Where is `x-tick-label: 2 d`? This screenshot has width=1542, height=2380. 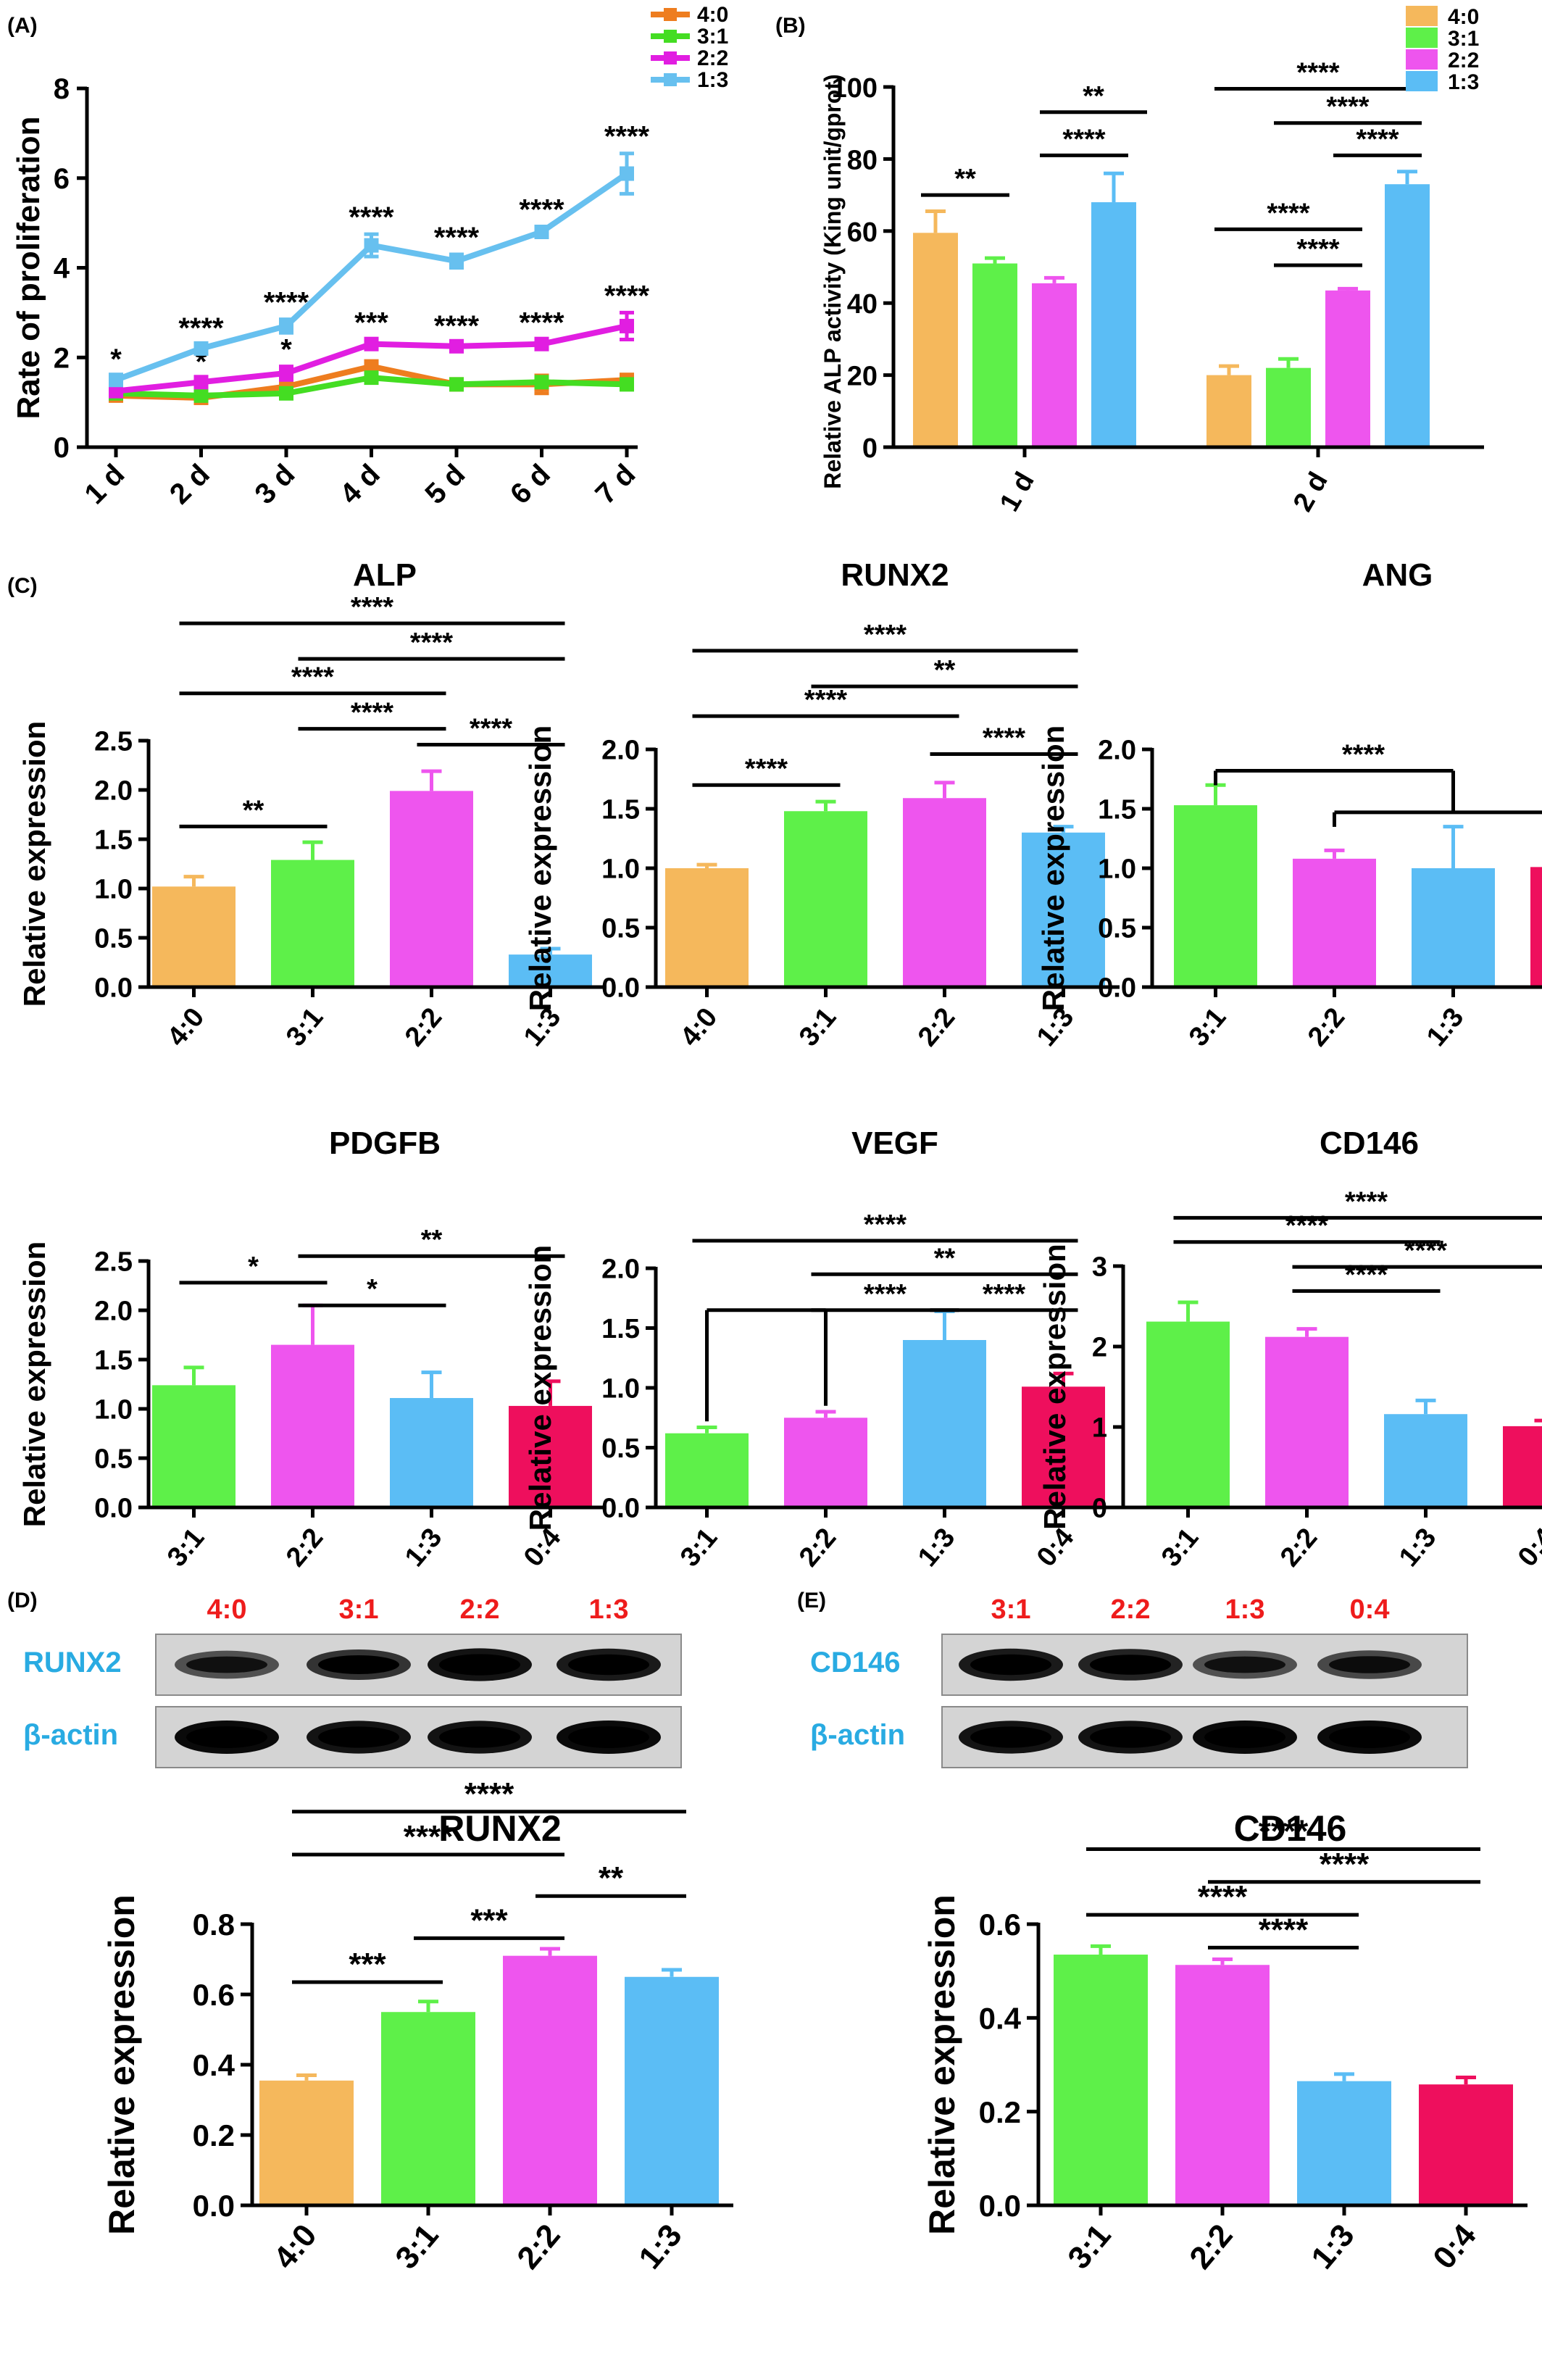 x-tick-label: 2 d is located at coordinates (1311, 492).